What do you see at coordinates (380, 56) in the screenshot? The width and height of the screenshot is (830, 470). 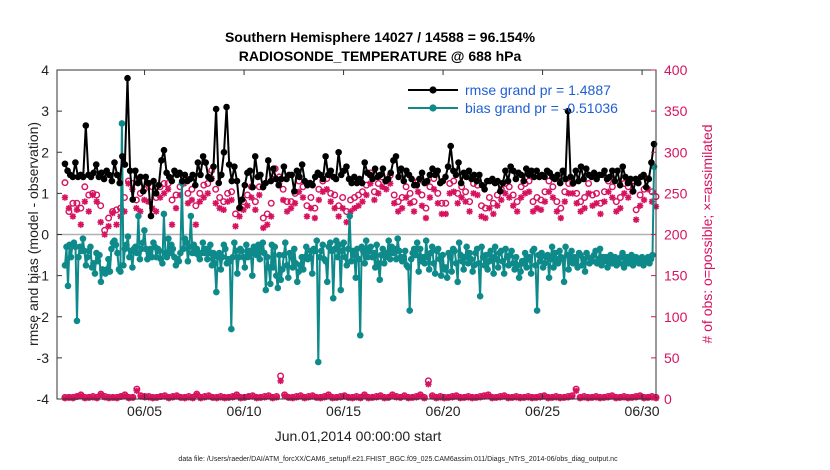 I see `chart-title-line2: RADIOSONDE_TEMPERATURE @ 688 hPa` at bounding box center [380, 56].